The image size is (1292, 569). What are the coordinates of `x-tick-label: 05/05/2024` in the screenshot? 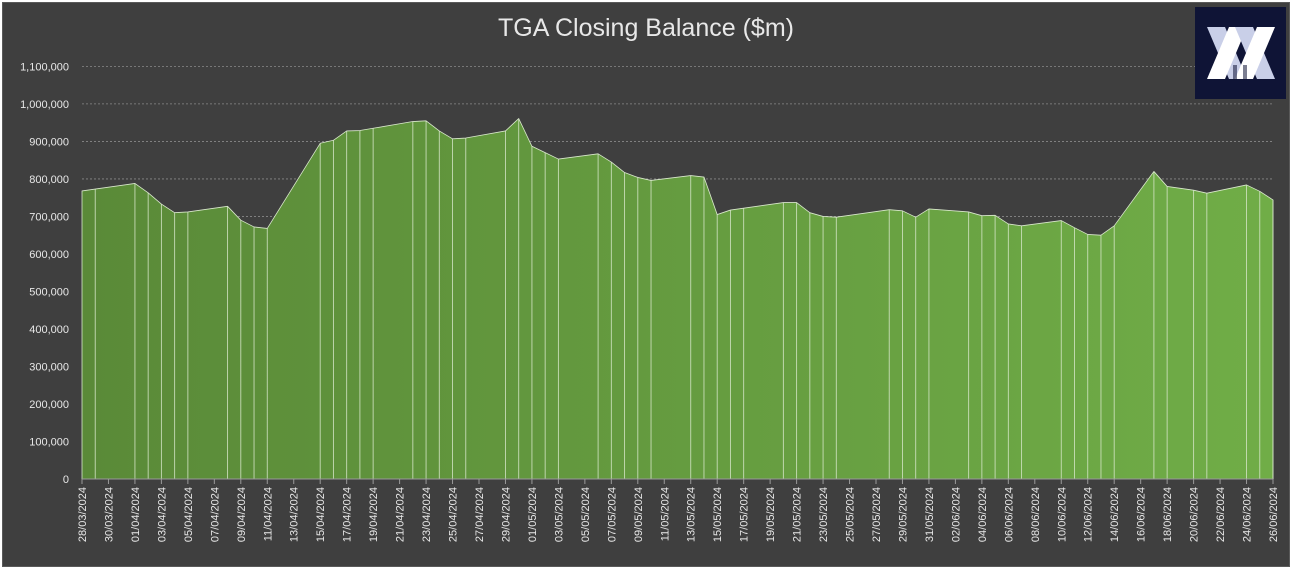 It's located at (586, 514).